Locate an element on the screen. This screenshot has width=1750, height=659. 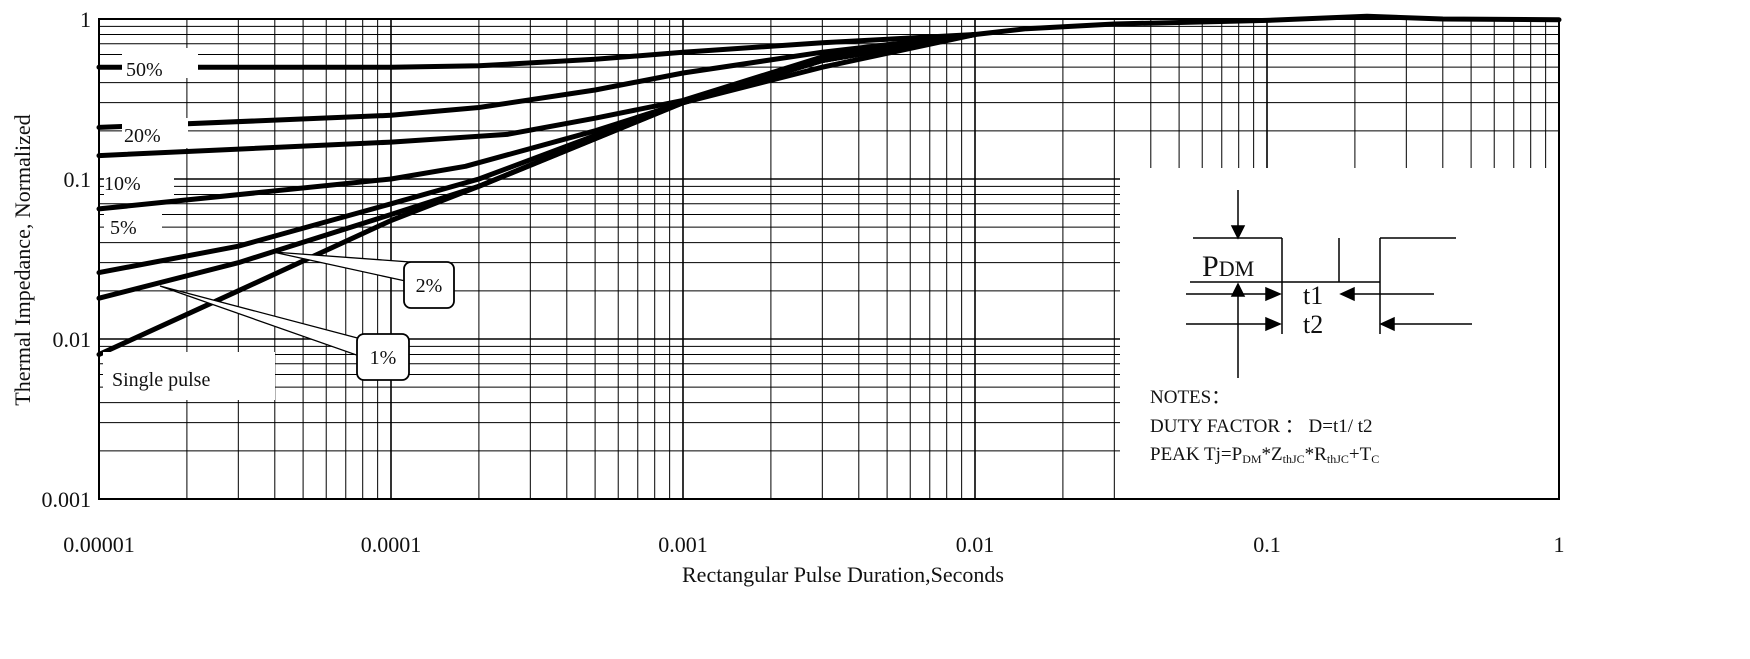
callout-label-1pct: 1% is located at coordinates (383, 358).